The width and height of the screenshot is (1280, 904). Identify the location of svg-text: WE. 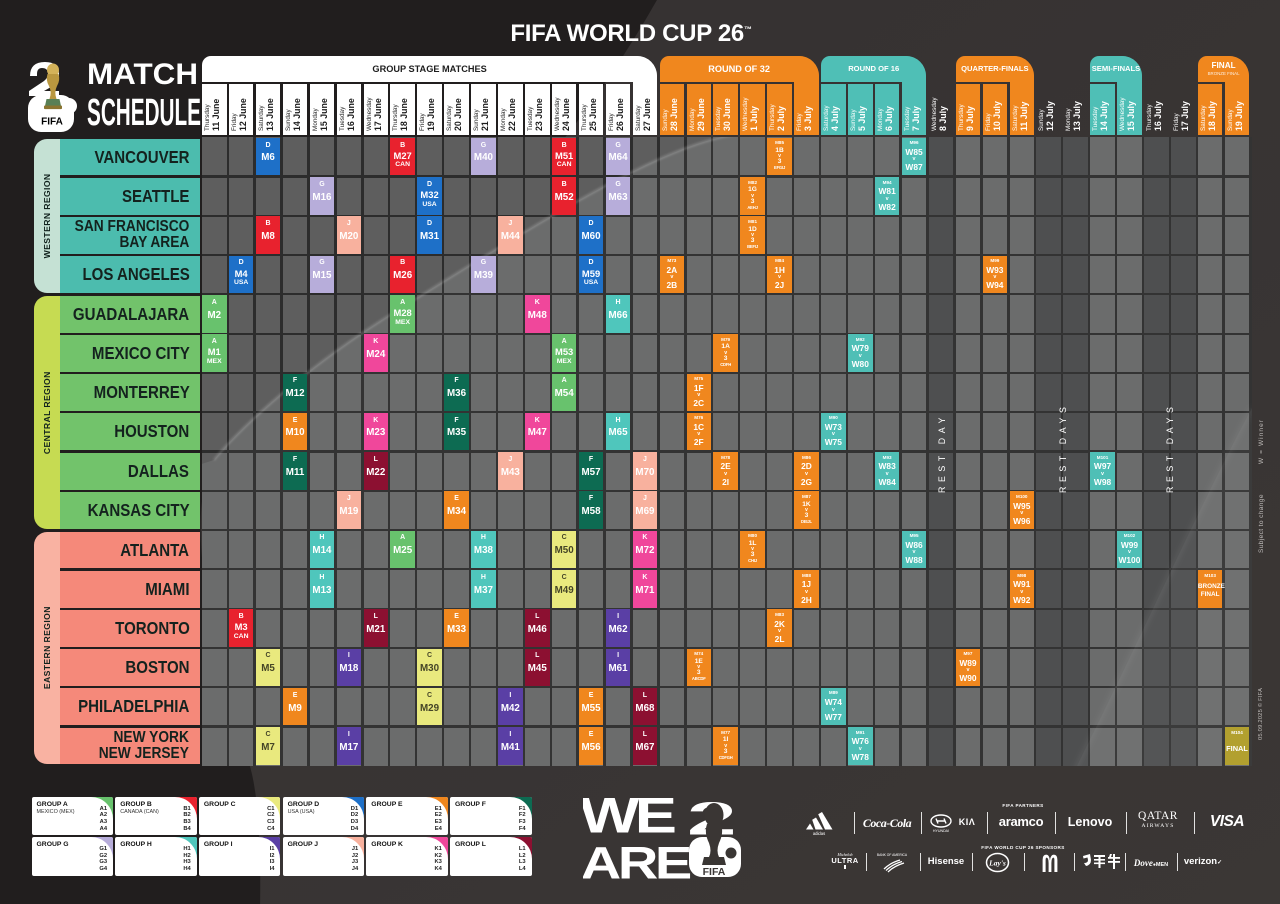
(629, 817).